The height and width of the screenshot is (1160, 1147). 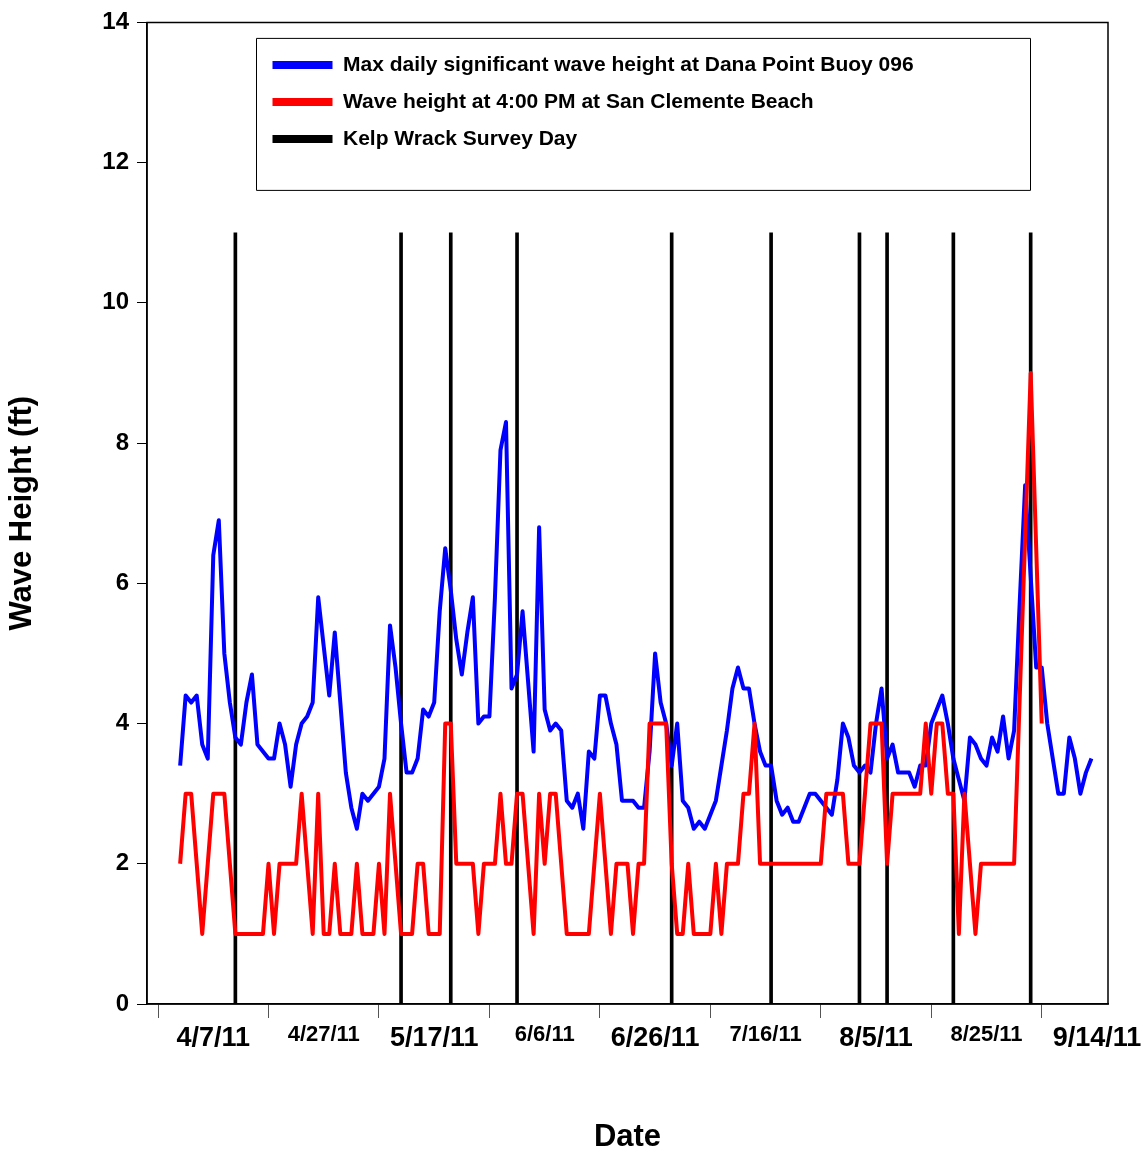 What do you see at coordinates (986, 1034) in the screenshot?
I see `x-tick-label: 8/25/11` at bounding box center [986, 1034].